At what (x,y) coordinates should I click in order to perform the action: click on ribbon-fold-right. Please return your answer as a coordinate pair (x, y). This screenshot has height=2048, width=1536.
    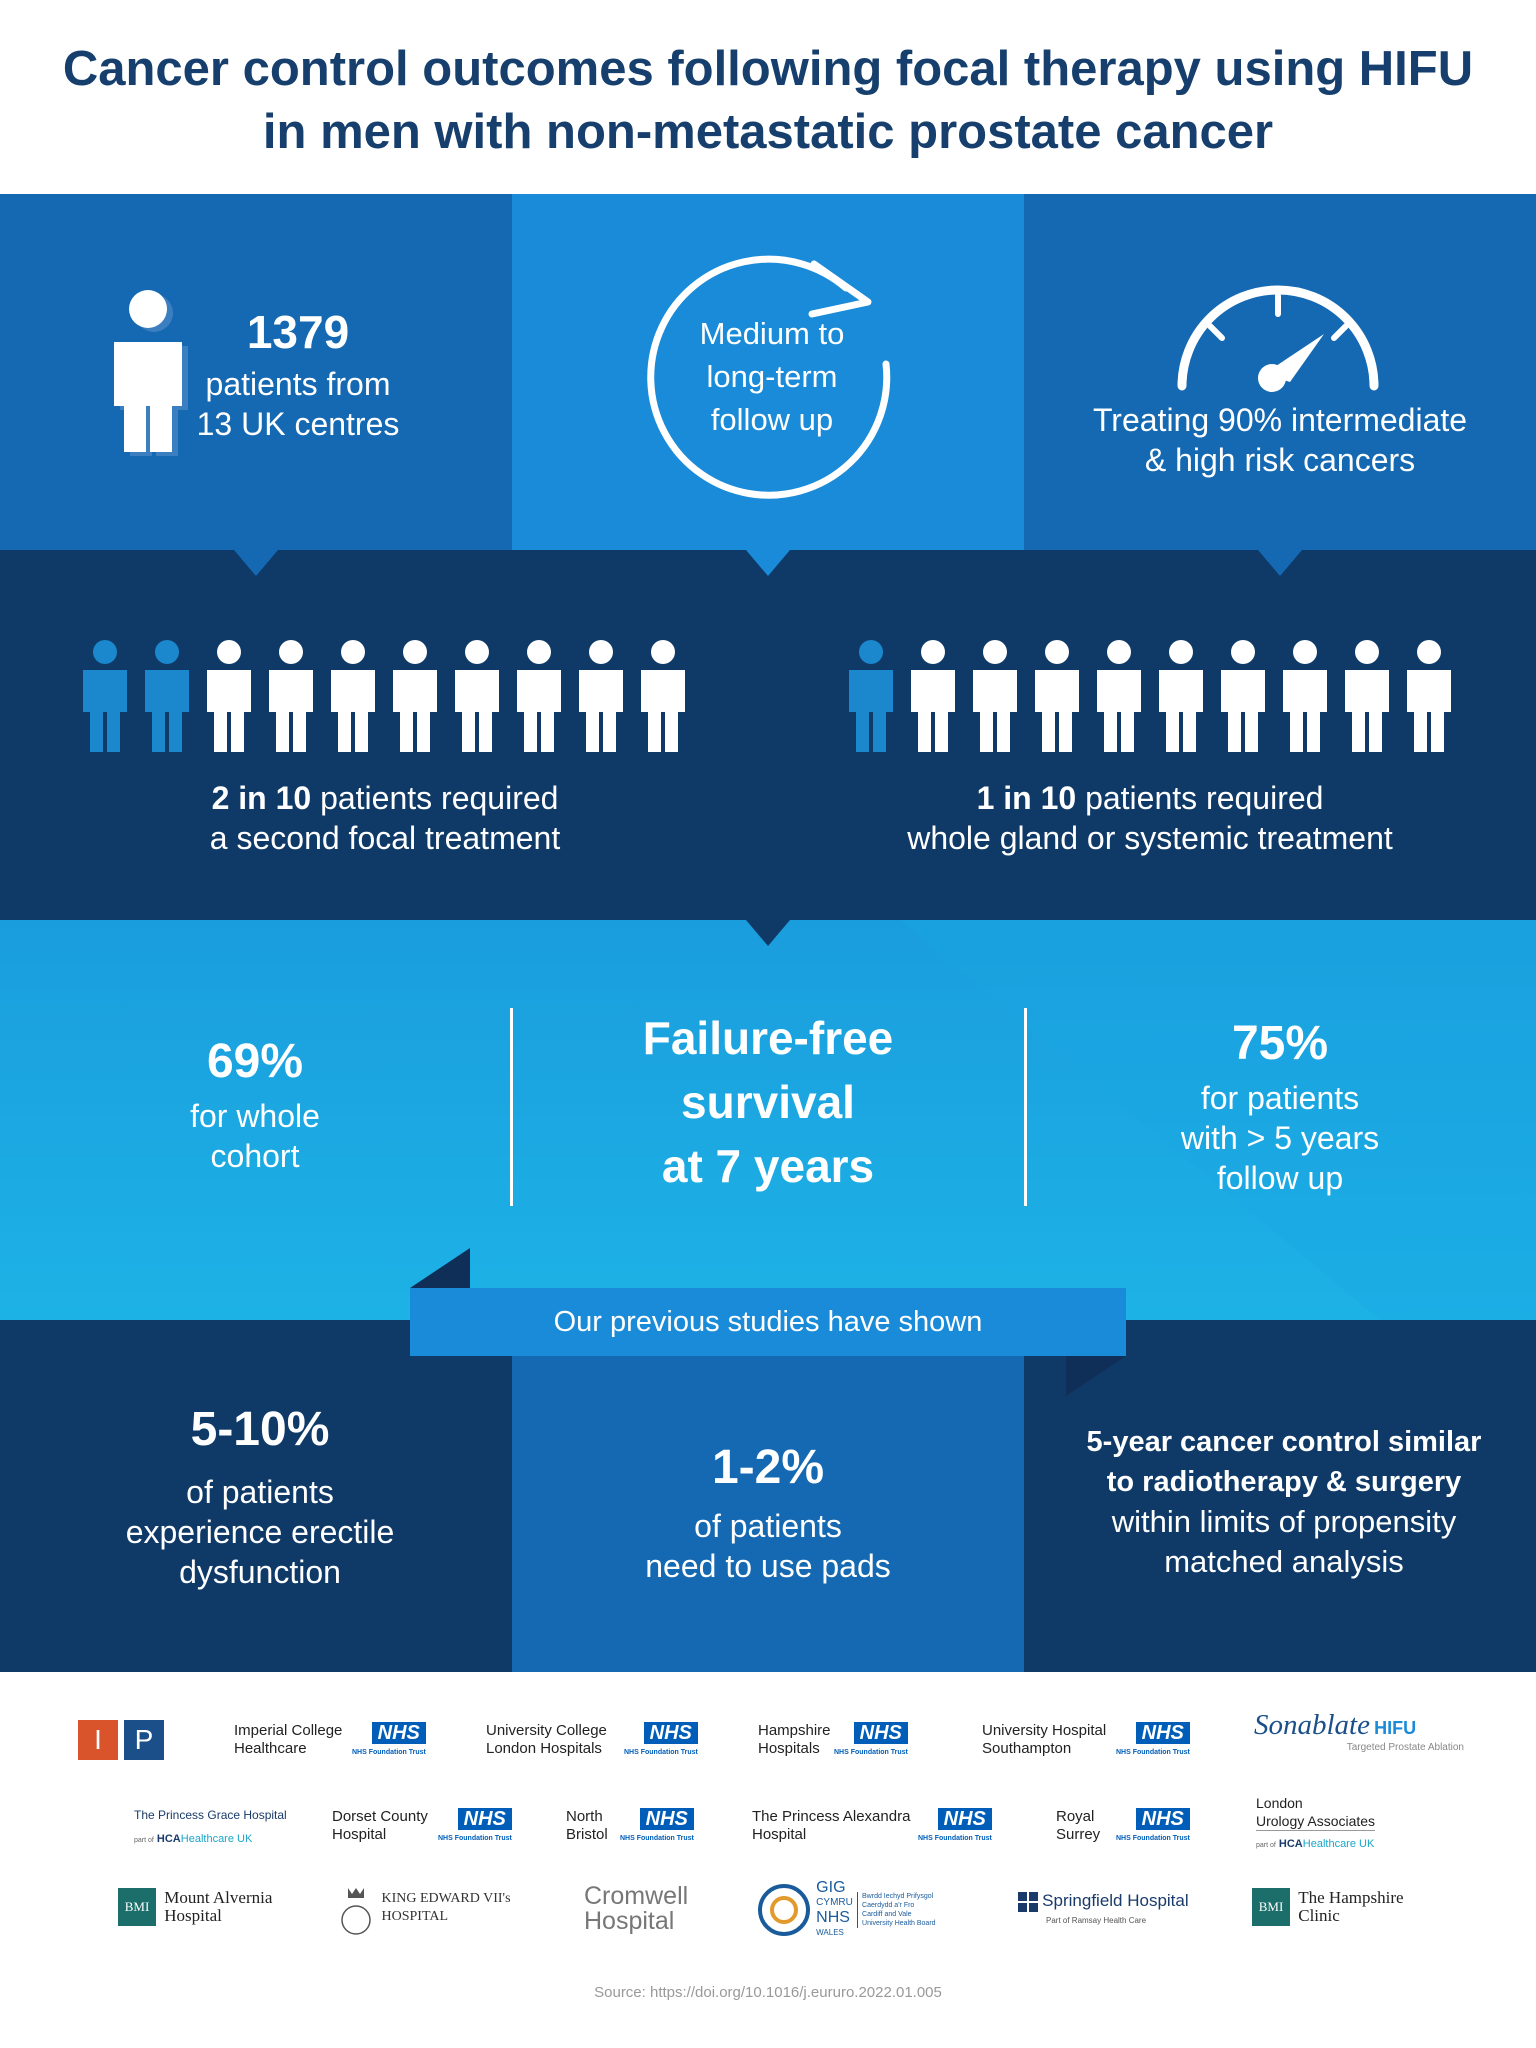
    Looking at the image, I should click on (1096, 1376).